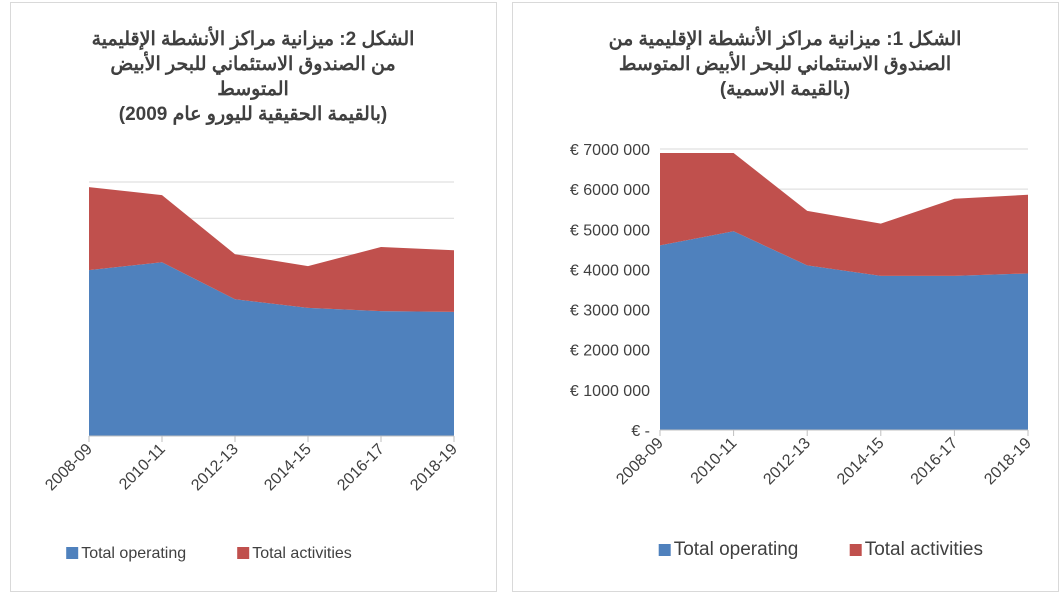  I want to click on chart-title: (بالقيمة الحقيقية لليورو عام 2009), so click(253, 114).